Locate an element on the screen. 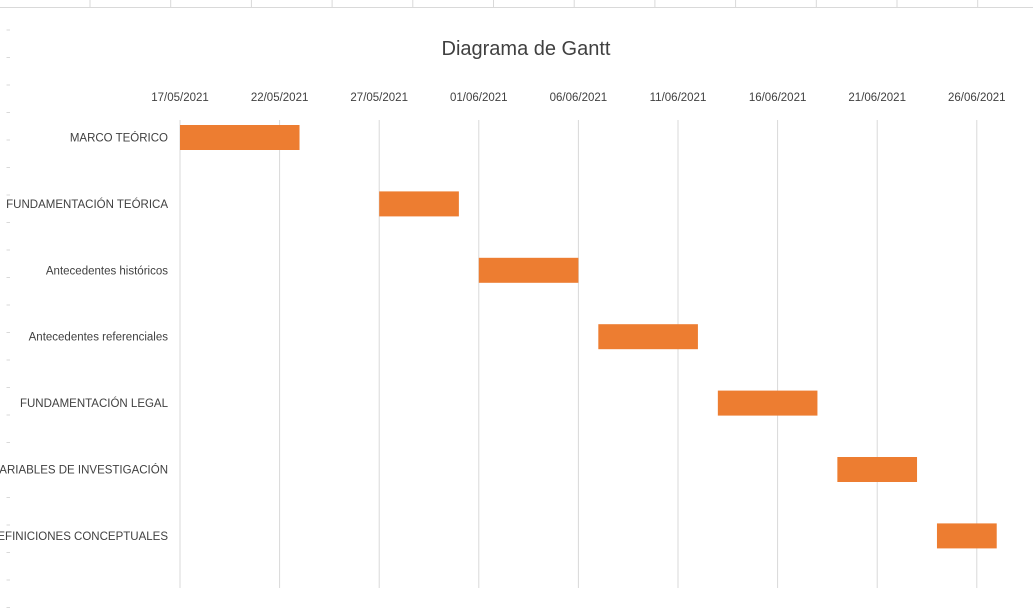 The image size is (1033, 610). x-tick-label: 17/05/2021 is located at coordinates (180, 98).